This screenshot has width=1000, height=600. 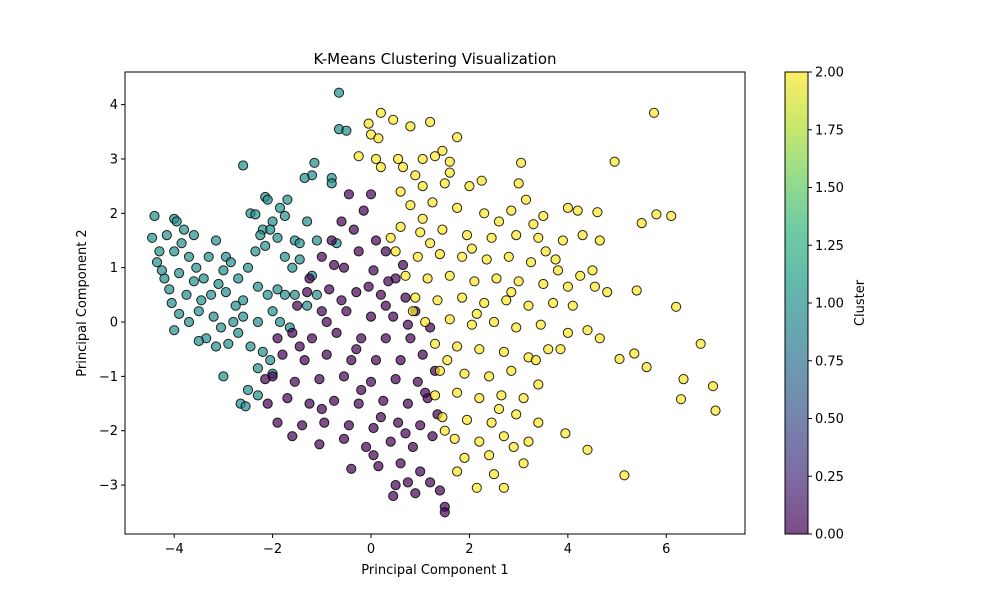 I want to click on colorbar-tick-label: 1.75, so click(x=829, y=130).